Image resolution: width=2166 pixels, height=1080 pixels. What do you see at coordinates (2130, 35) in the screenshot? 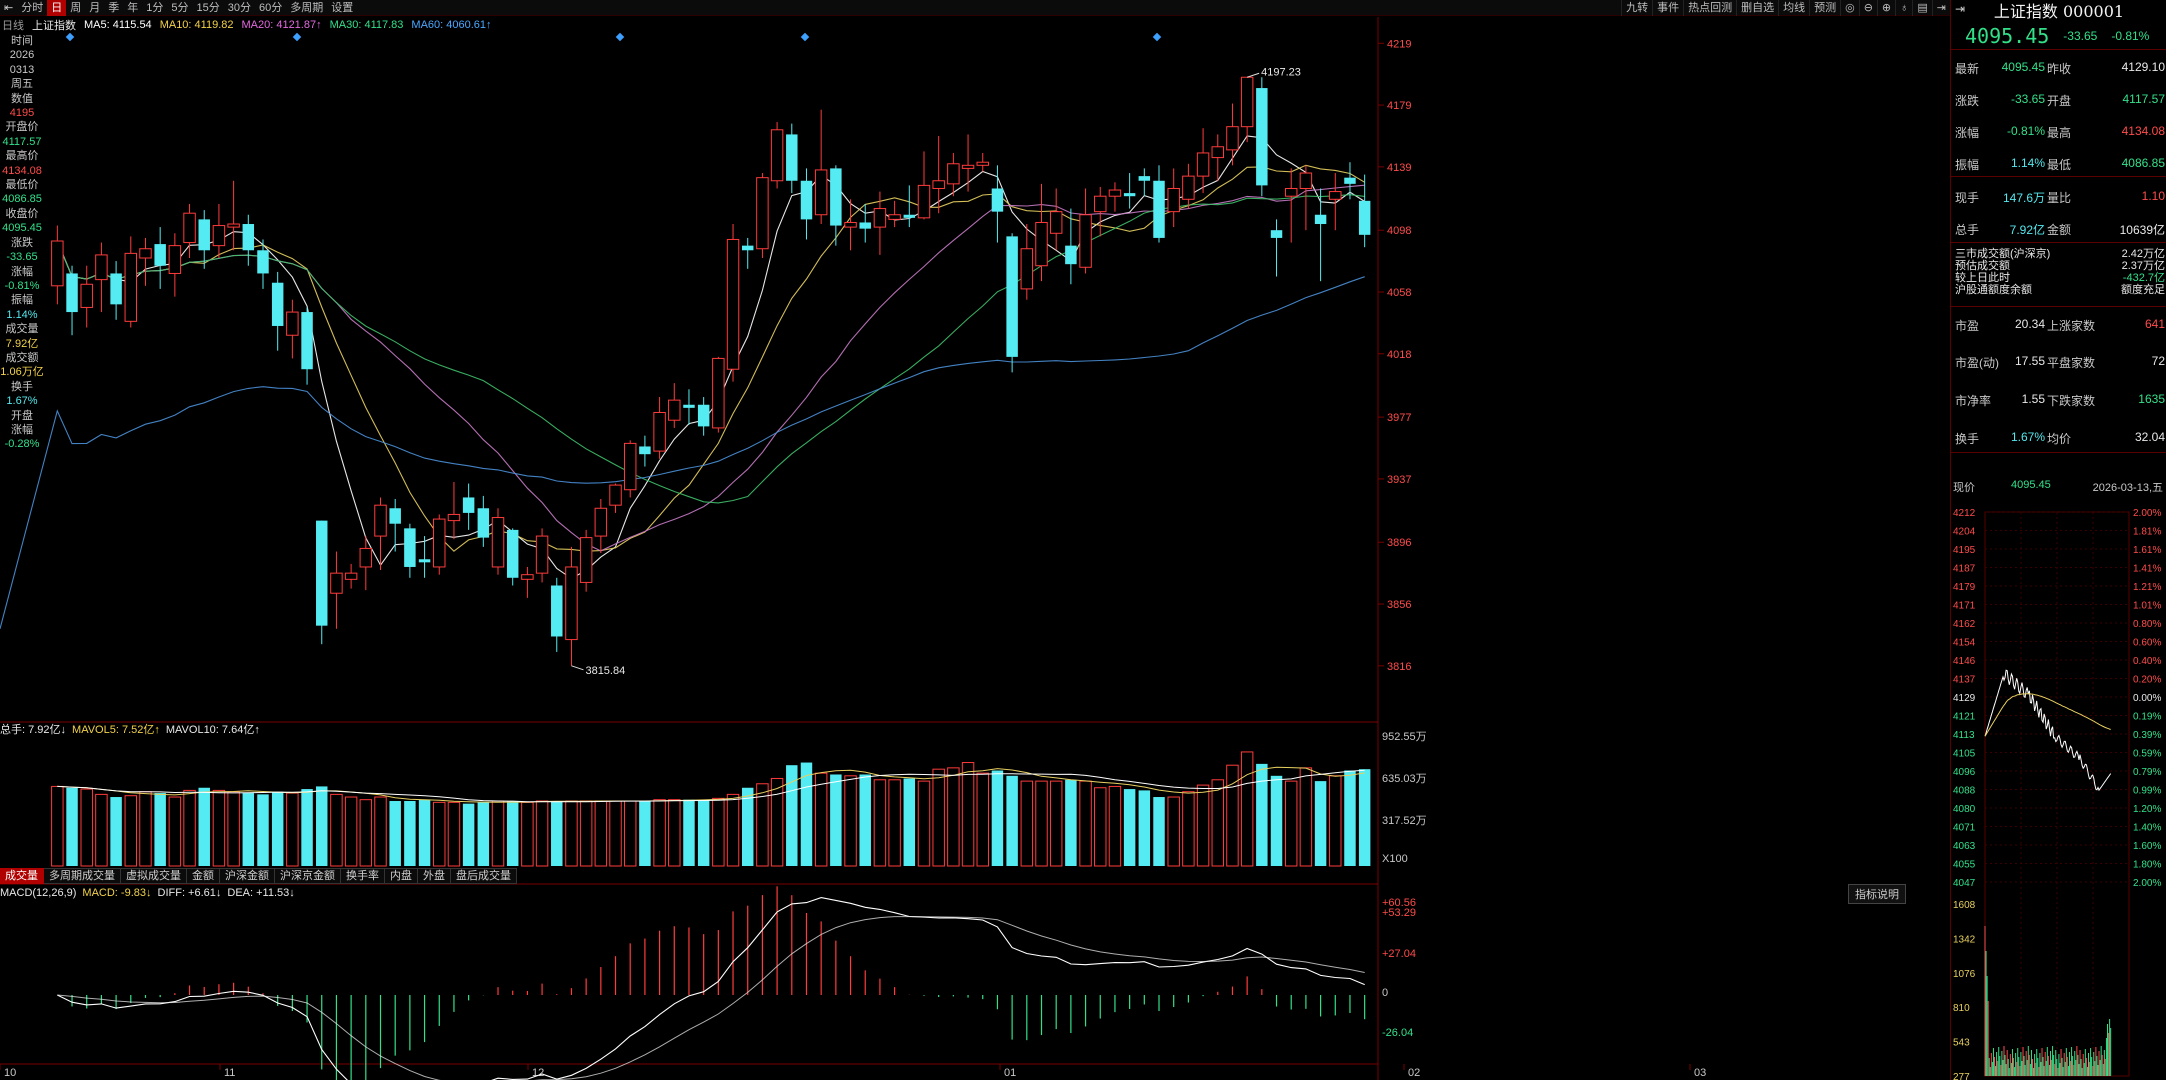
I see `quote-change-pct: -0.81%` at bounding box center [2130, 35].